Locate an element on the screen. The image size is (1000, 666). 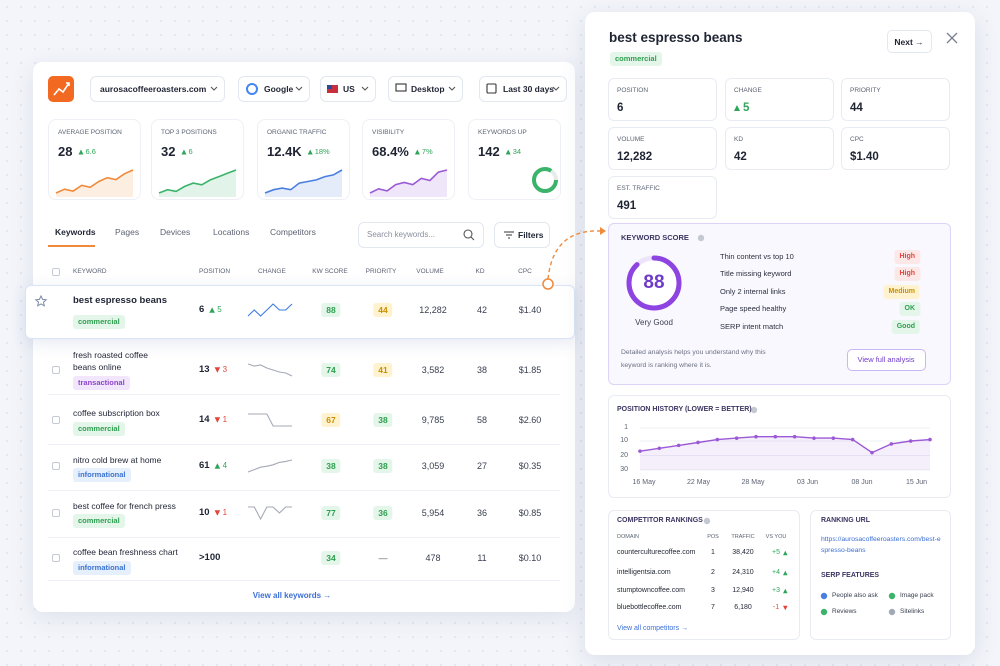
priority: 36 is located at coordinates (383, 513).